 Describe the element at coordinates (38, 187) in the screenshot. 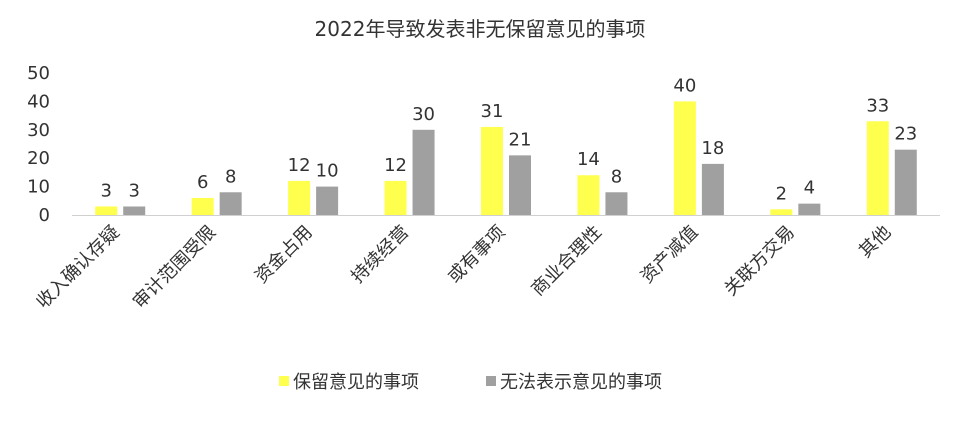

I see `y-tick-label: 10` at that location.